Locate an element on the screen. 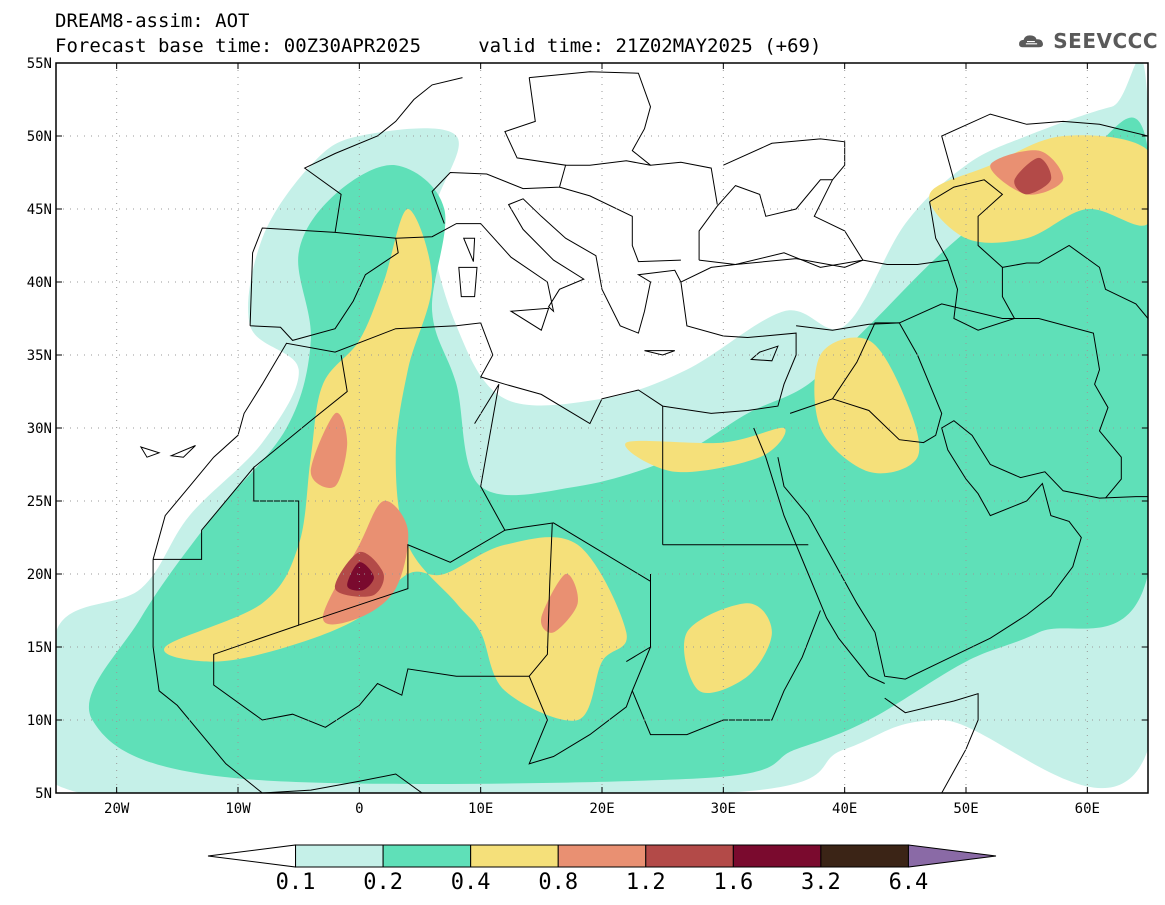 The image size is (1165, 905). lon-label: 50E is located at coordinates (965, 809).